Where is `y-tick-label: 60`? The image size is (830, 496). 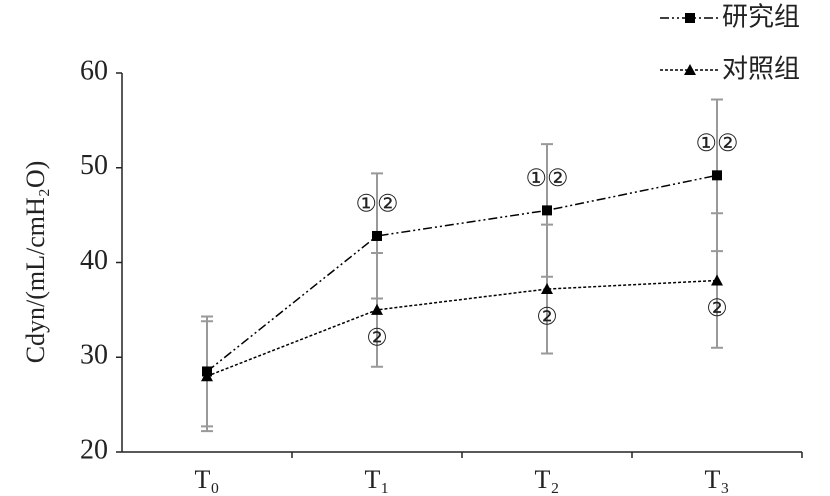 y-tick-label: 60 is located at coordinates (94, 70).